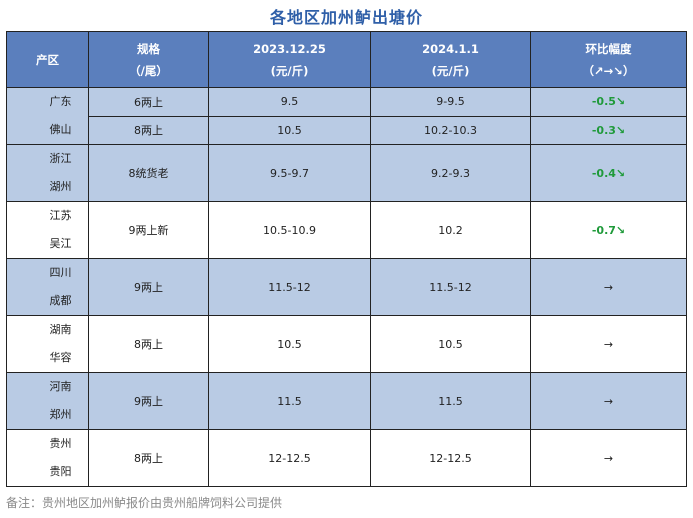 The width and height of the screenshot is (693, 518). I want to click on header-change: 环比幅度 （↗→↘）, so click(608, 59).